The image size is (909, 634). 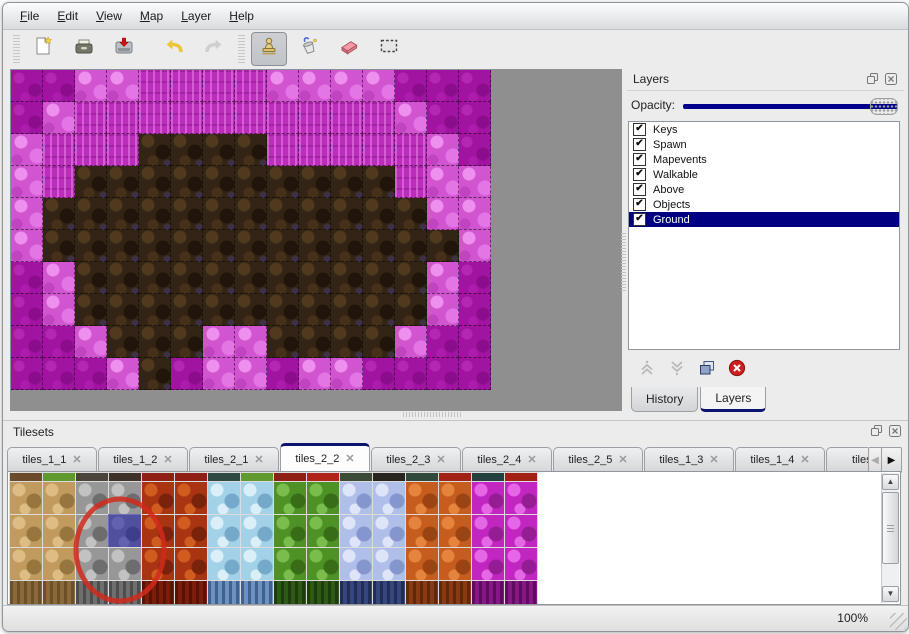 What do you see at coordinates (689, 459) in the screenshot?
I see `tileset-tab-tiles_1_3: tiles_1_3 ✕` at bounding box center [689, 459].